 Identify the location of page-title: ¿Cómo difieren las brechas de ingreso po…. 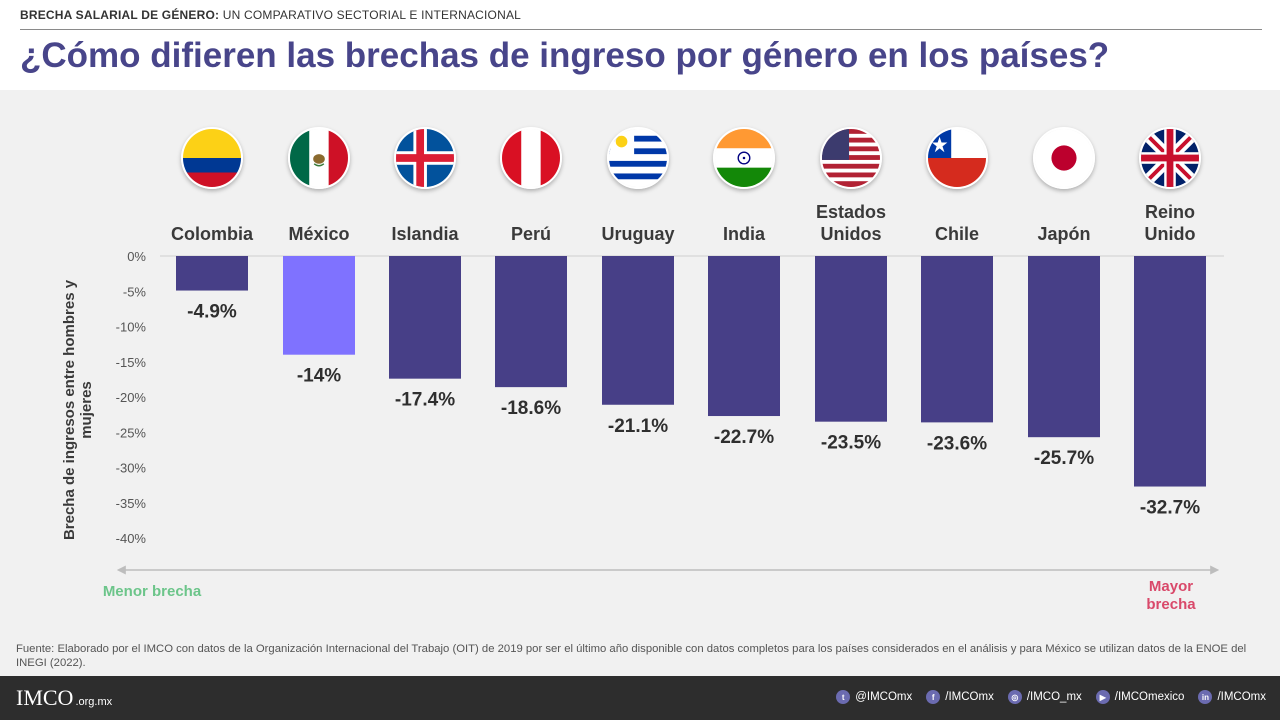
(565, 55).